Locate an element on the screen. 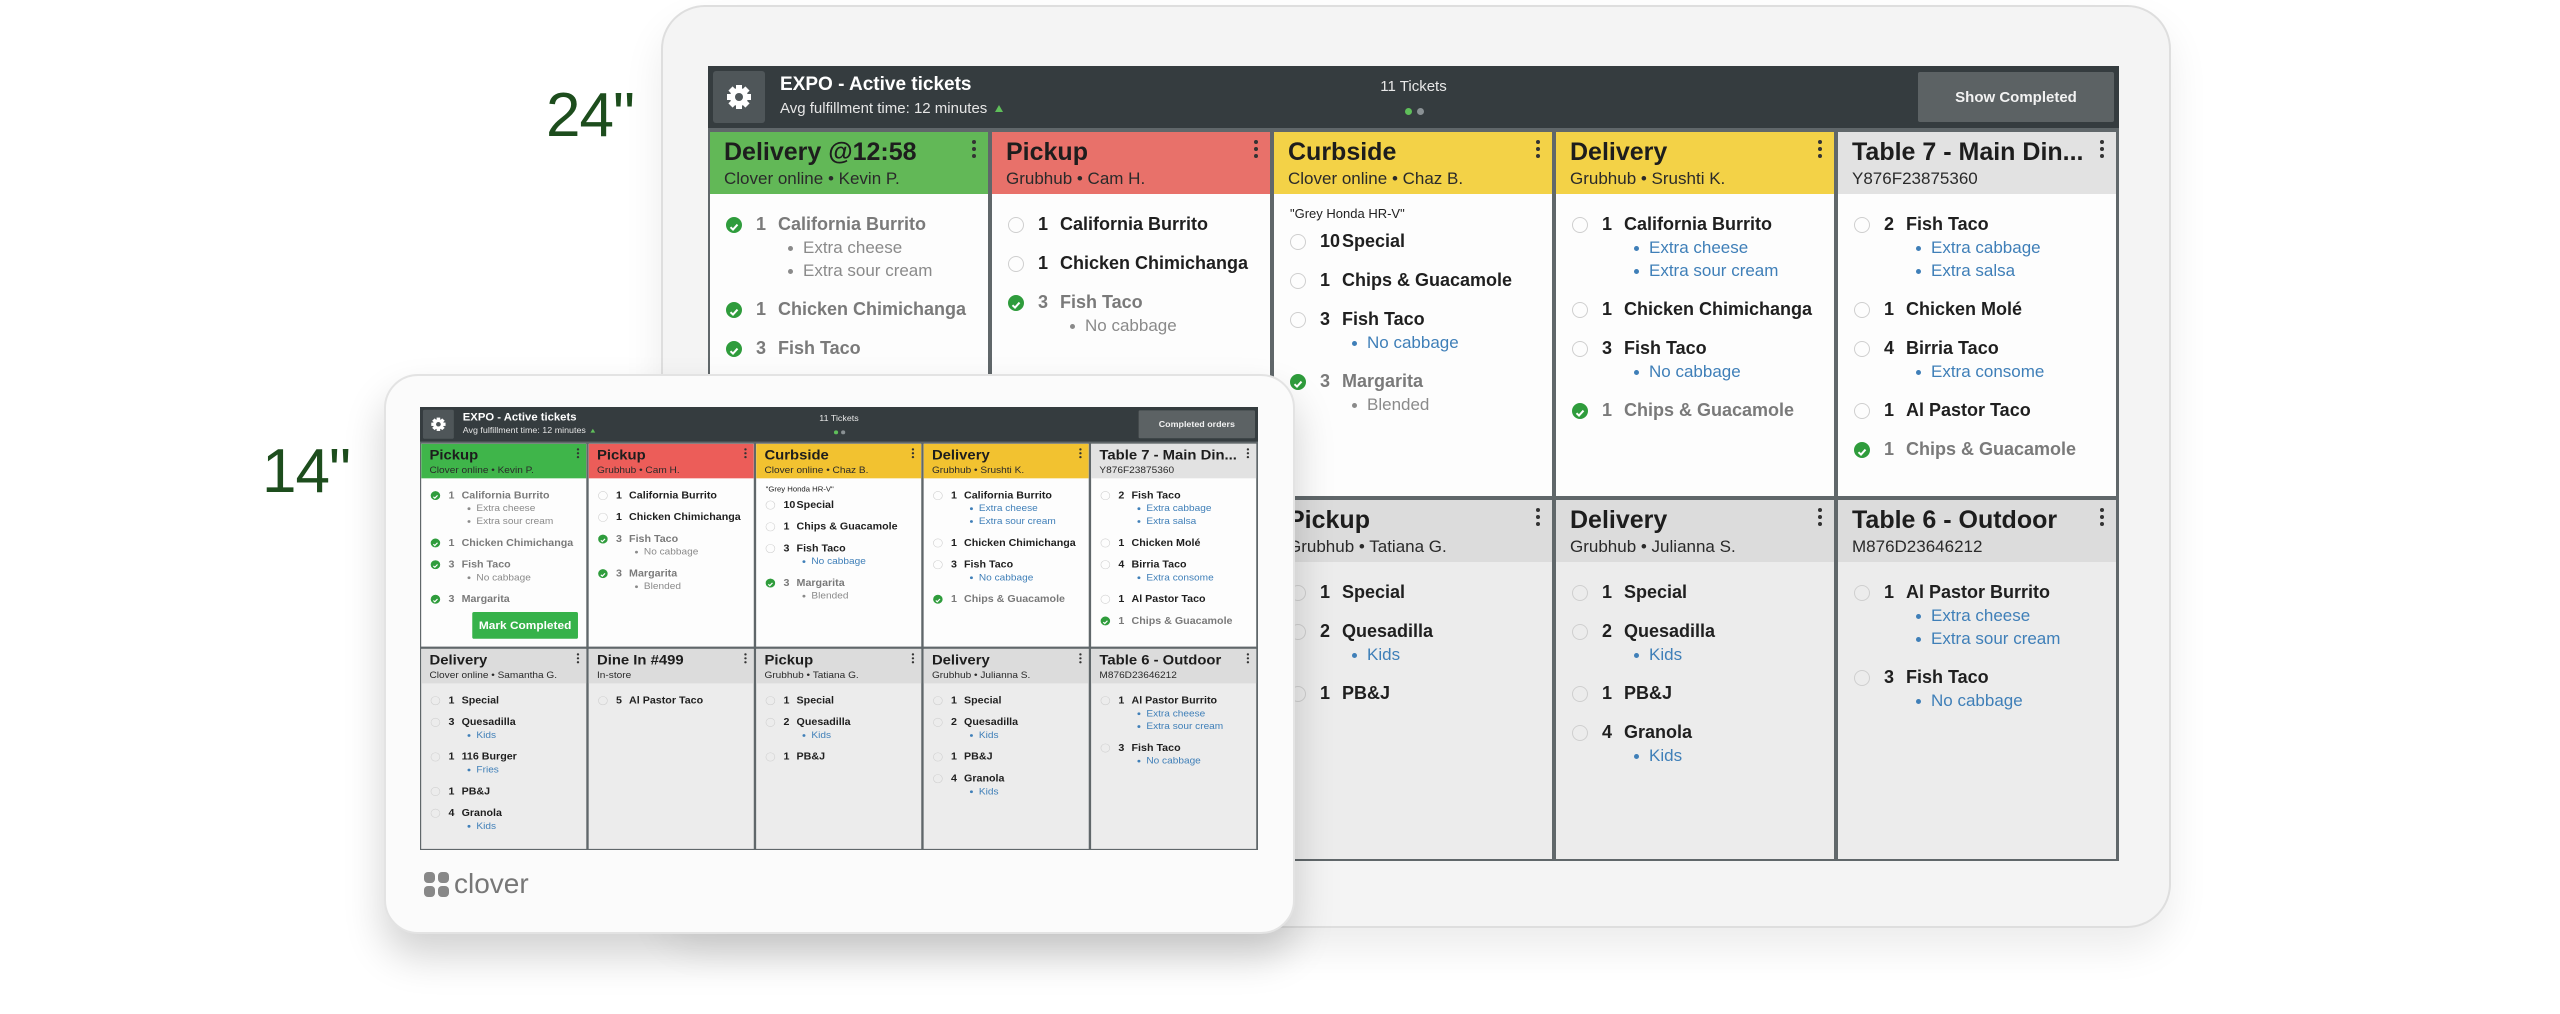 This screenshot has width=2560, height=1014. completed-button: Completed orders is located at coordinates (1197, 424).